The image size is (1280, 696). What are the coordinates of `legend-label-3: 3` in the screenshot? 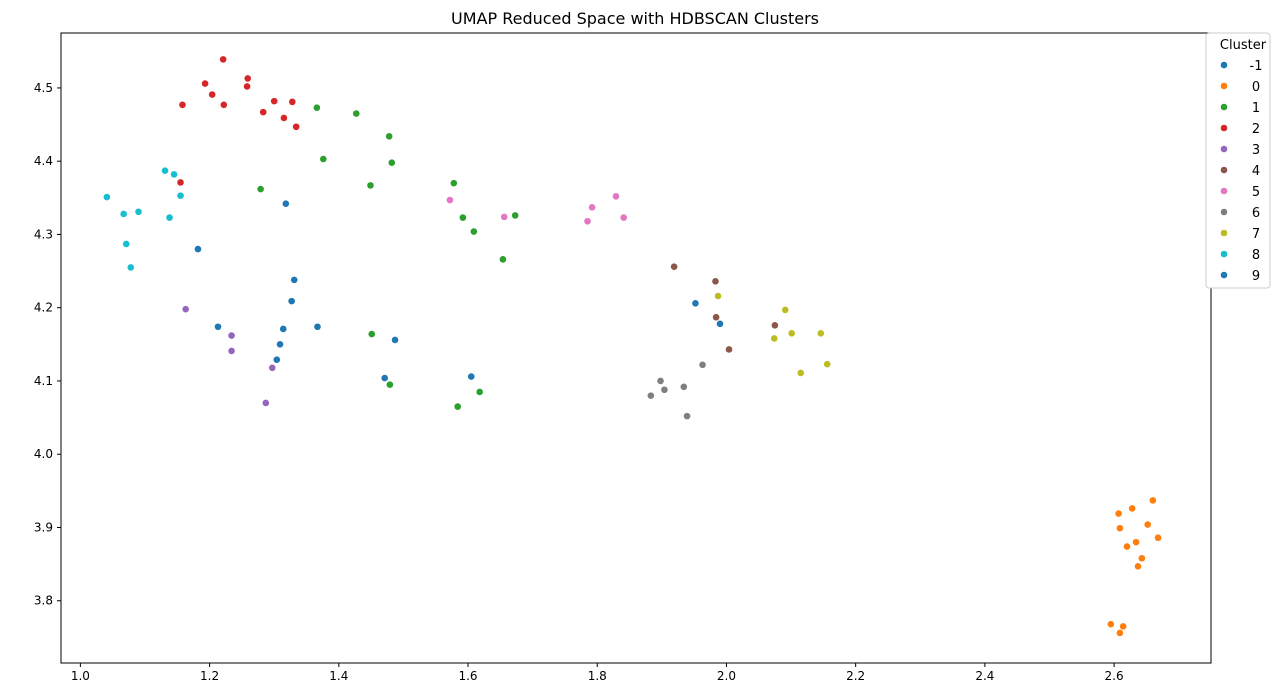 It's located at (1256, 150).